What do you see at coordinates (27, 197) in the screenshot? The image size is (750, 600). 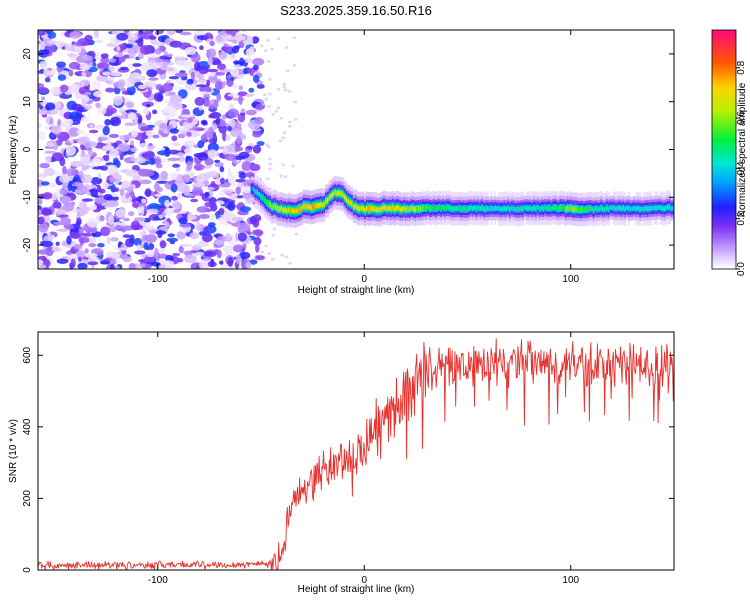 I see `y-tick-label: -10` at bounding box center [27, 197].